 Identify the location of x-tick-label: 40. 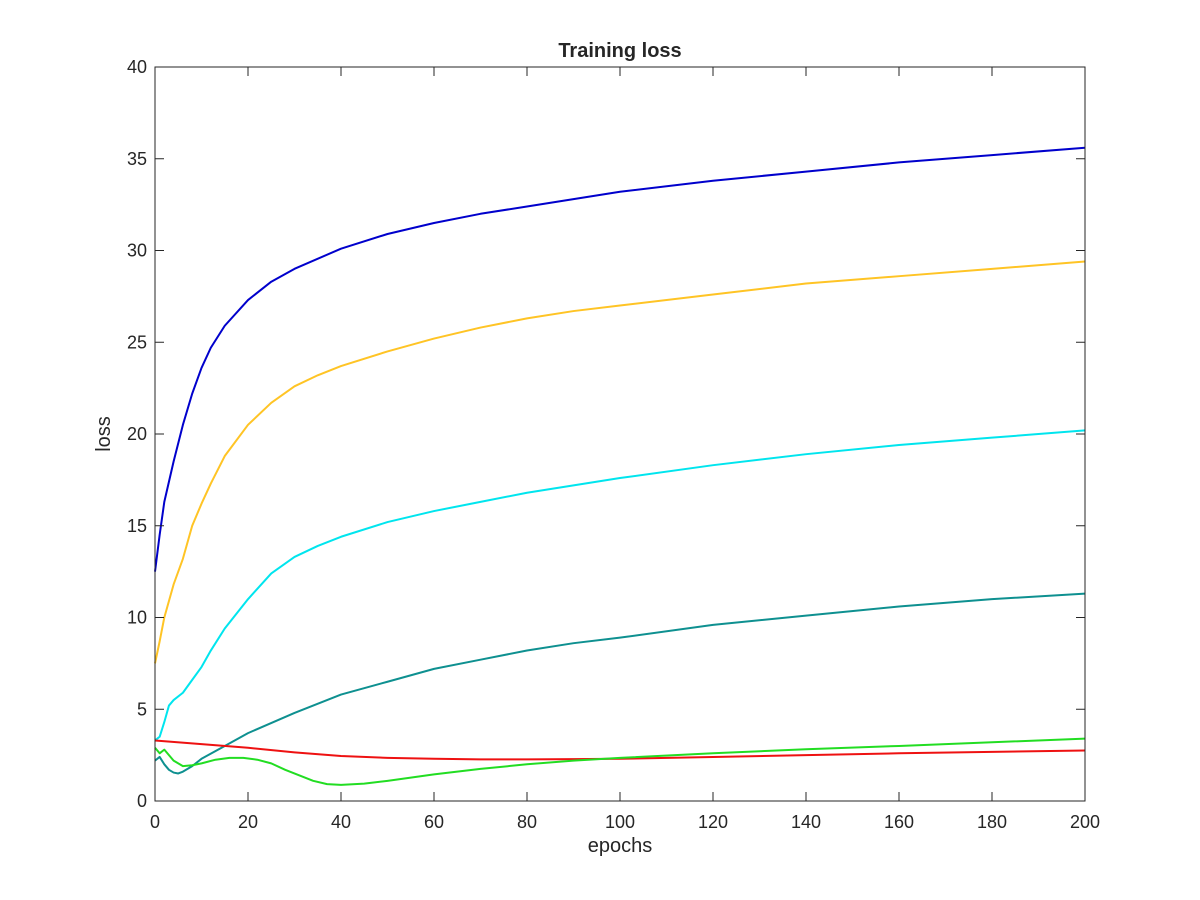
(341, 822).